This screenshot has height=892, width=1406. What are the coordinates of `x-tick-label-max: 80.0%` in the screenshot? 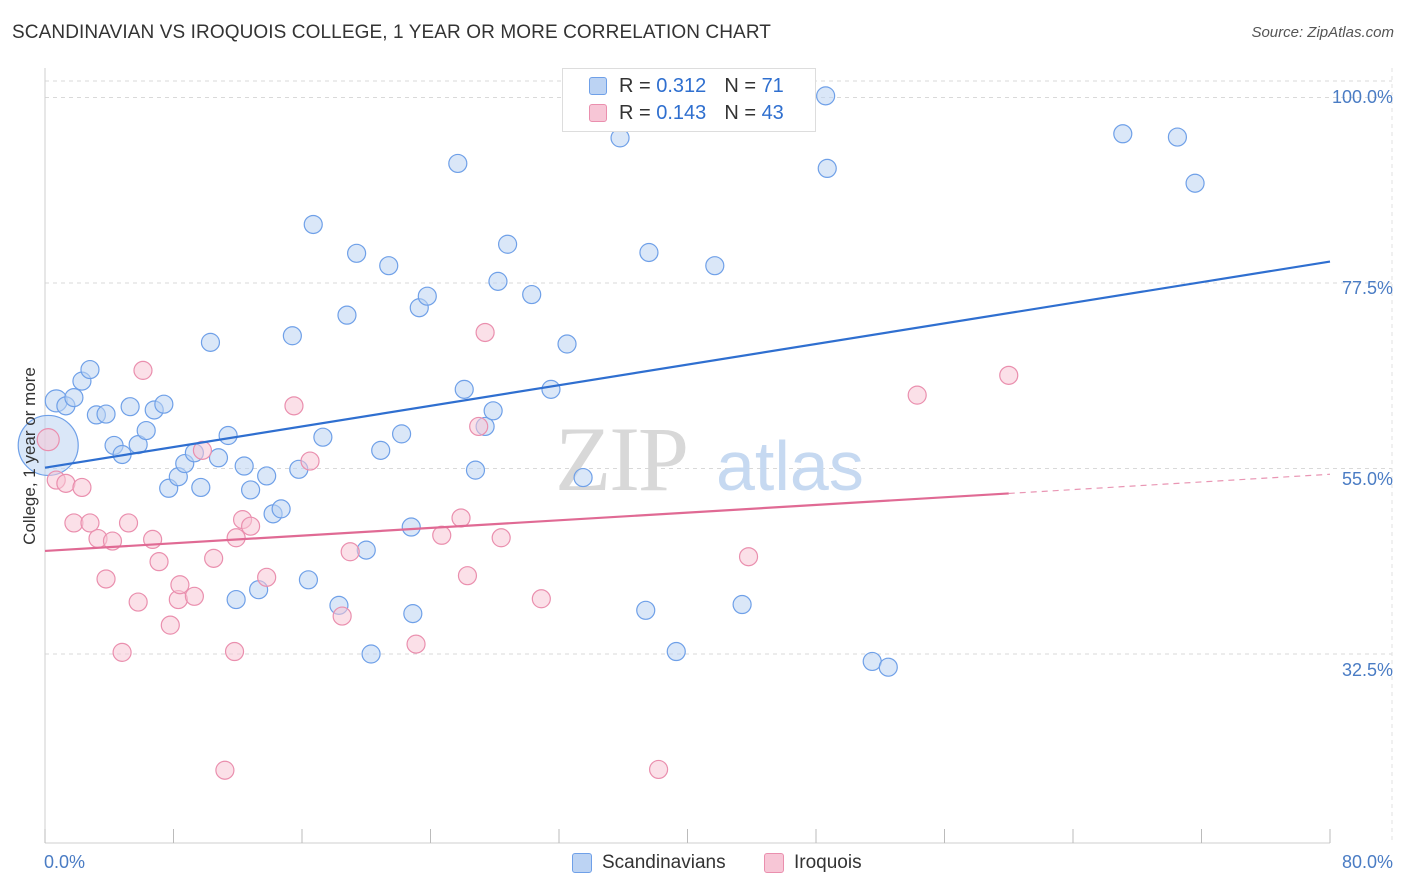 It's located at (1367, 862).